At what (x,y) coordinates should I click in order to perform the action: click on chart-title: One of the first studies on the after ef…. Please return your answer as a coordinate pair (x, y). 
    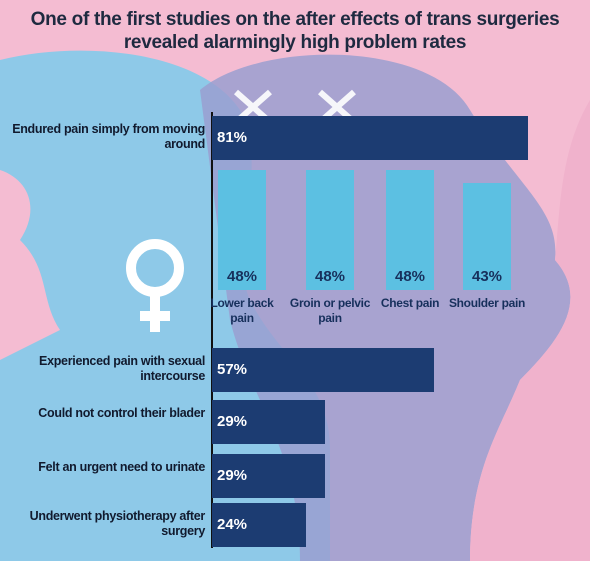
    Looking at the image, I should click on (295, 31).